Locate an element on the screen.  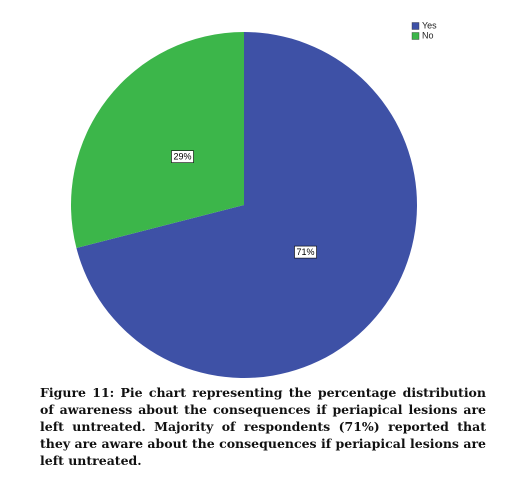
data-label: 71% is located at coordinates (306, 252).